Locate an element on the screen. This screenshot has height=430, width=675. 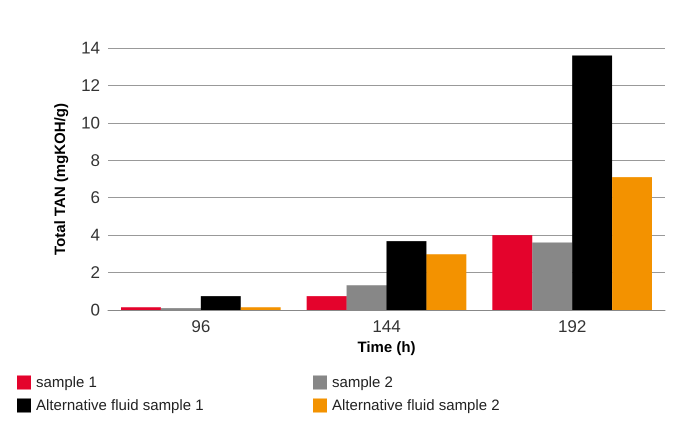
y-tick-label: 14 is located at coordinates (90, 48).